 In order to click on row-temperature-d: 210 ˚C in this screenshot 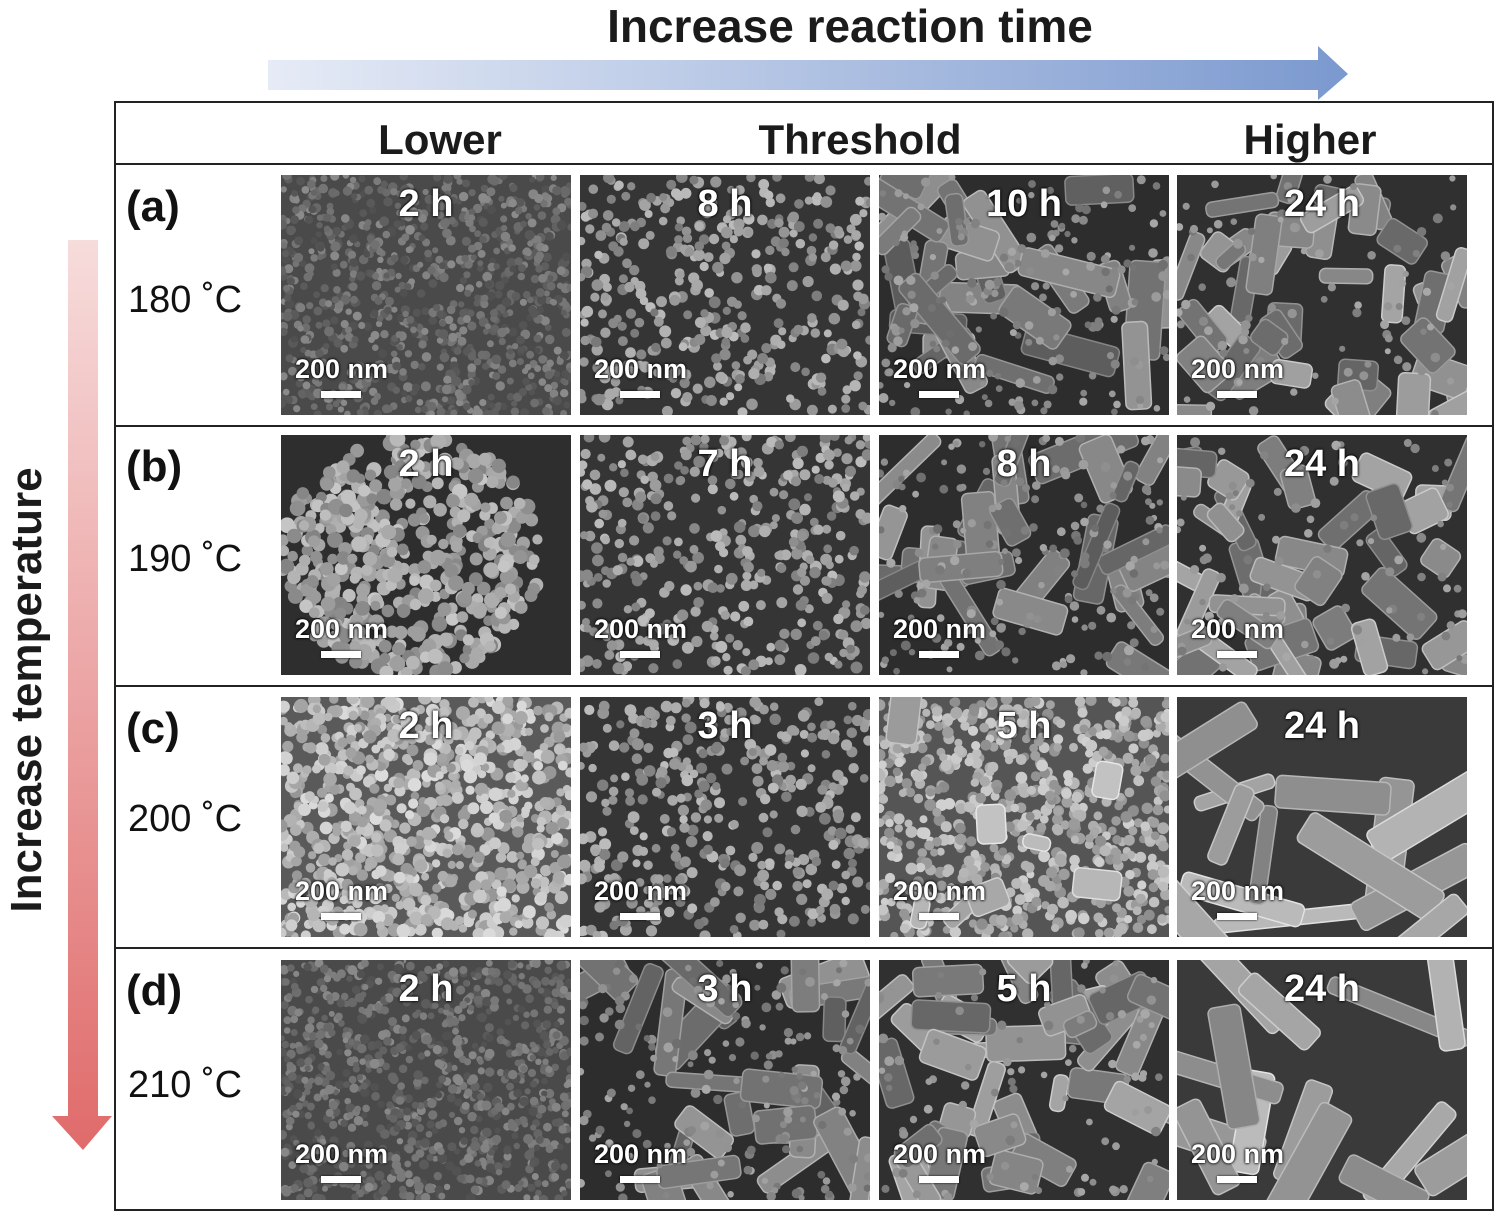, I will do `click(185, 1085)`.